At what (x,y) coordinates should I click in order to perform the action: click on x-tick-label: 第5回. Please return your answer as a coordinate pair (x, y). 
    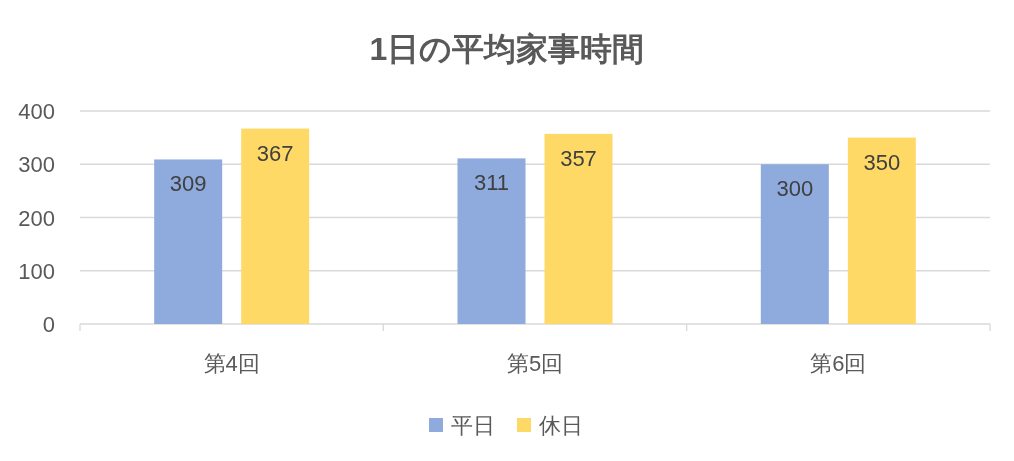
    Looking at the image, I should click on (535, 363).